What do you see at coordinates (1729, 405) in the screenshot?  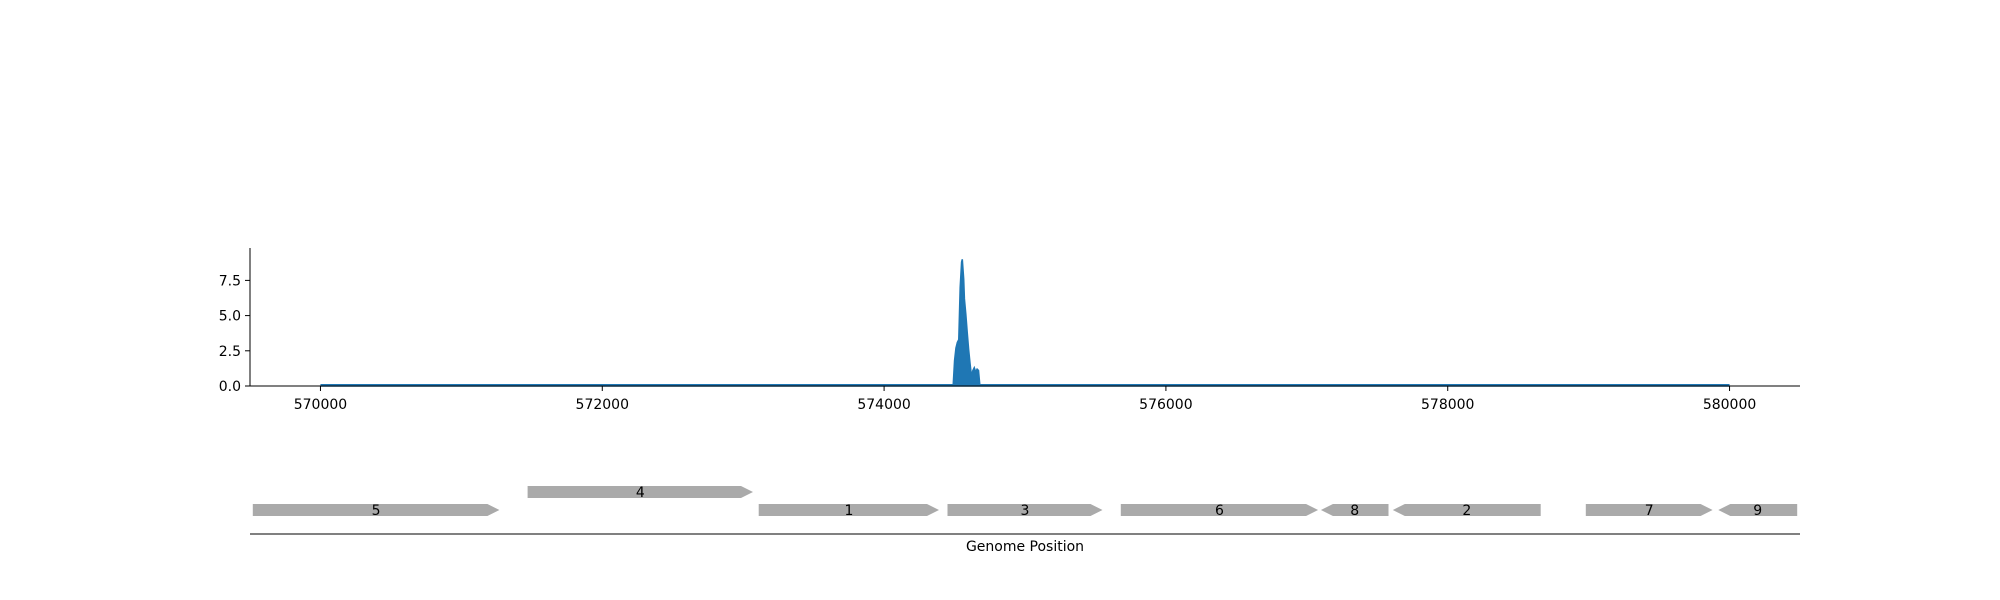 I see `x-tick-label: 580000` at bounding box center [1729, 405].